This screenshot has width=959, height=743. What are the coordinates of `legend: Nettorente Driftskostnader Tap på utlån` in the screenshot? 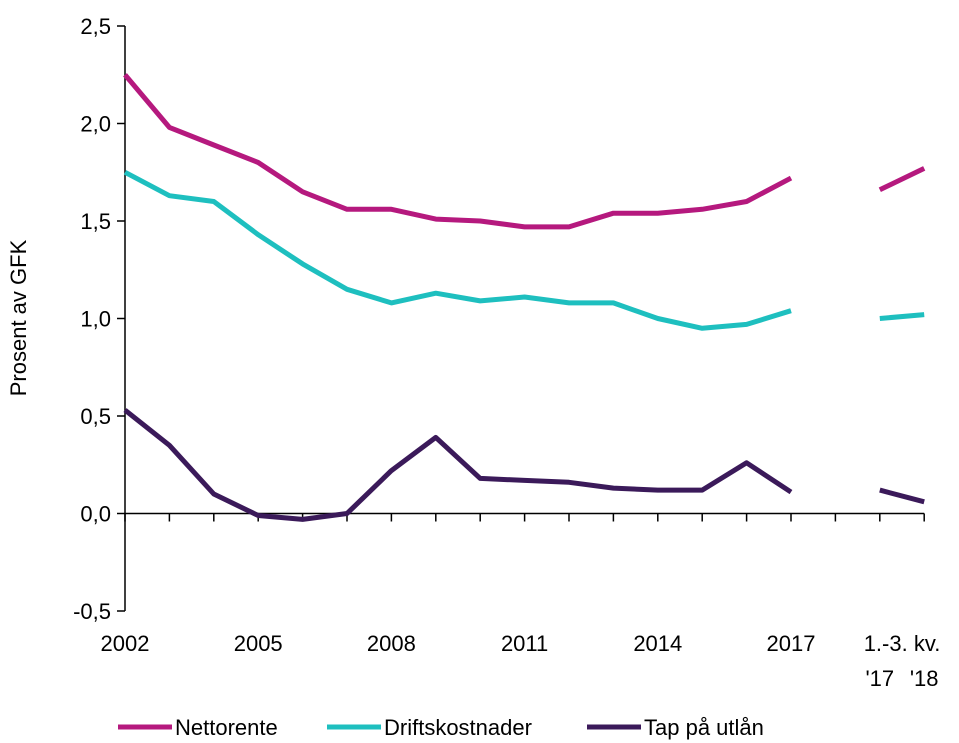 It's located at (441, 727).